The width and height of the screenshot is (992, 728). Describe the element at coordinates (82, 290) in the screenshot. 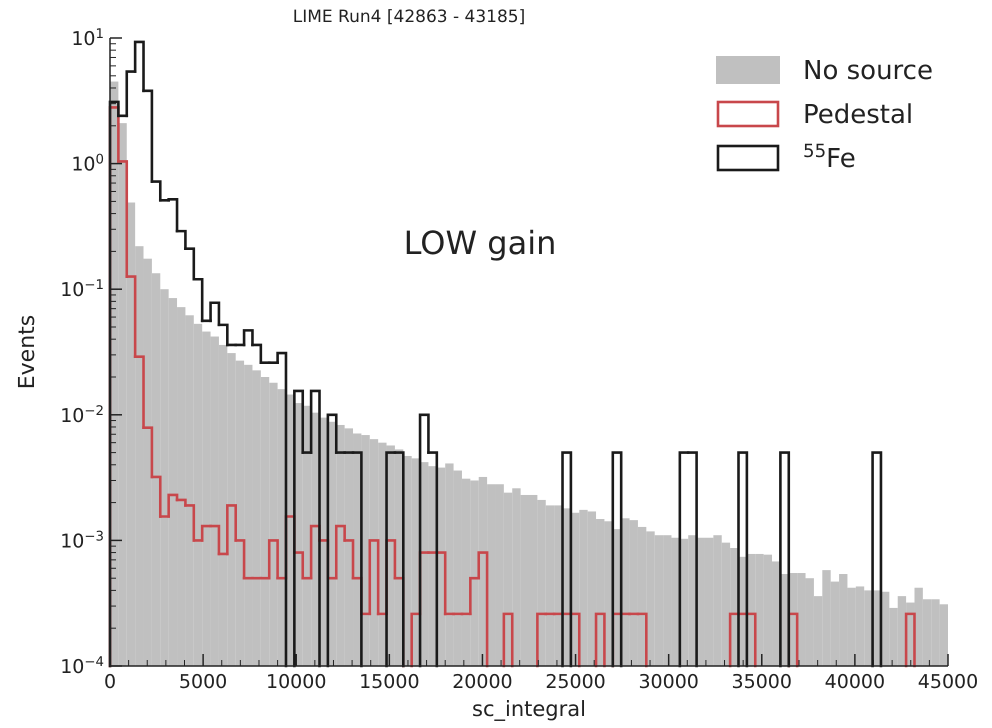

I see `y-tick-label: 10$^{−1}$` at that location.